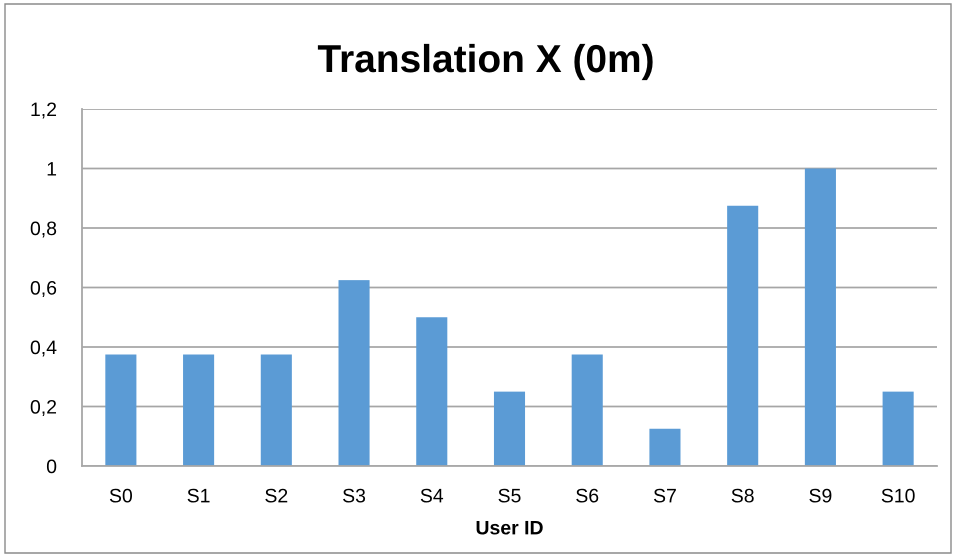 The image size is (957, 558). I want to click on y-tick-label: 0,4, so click(43, 348).